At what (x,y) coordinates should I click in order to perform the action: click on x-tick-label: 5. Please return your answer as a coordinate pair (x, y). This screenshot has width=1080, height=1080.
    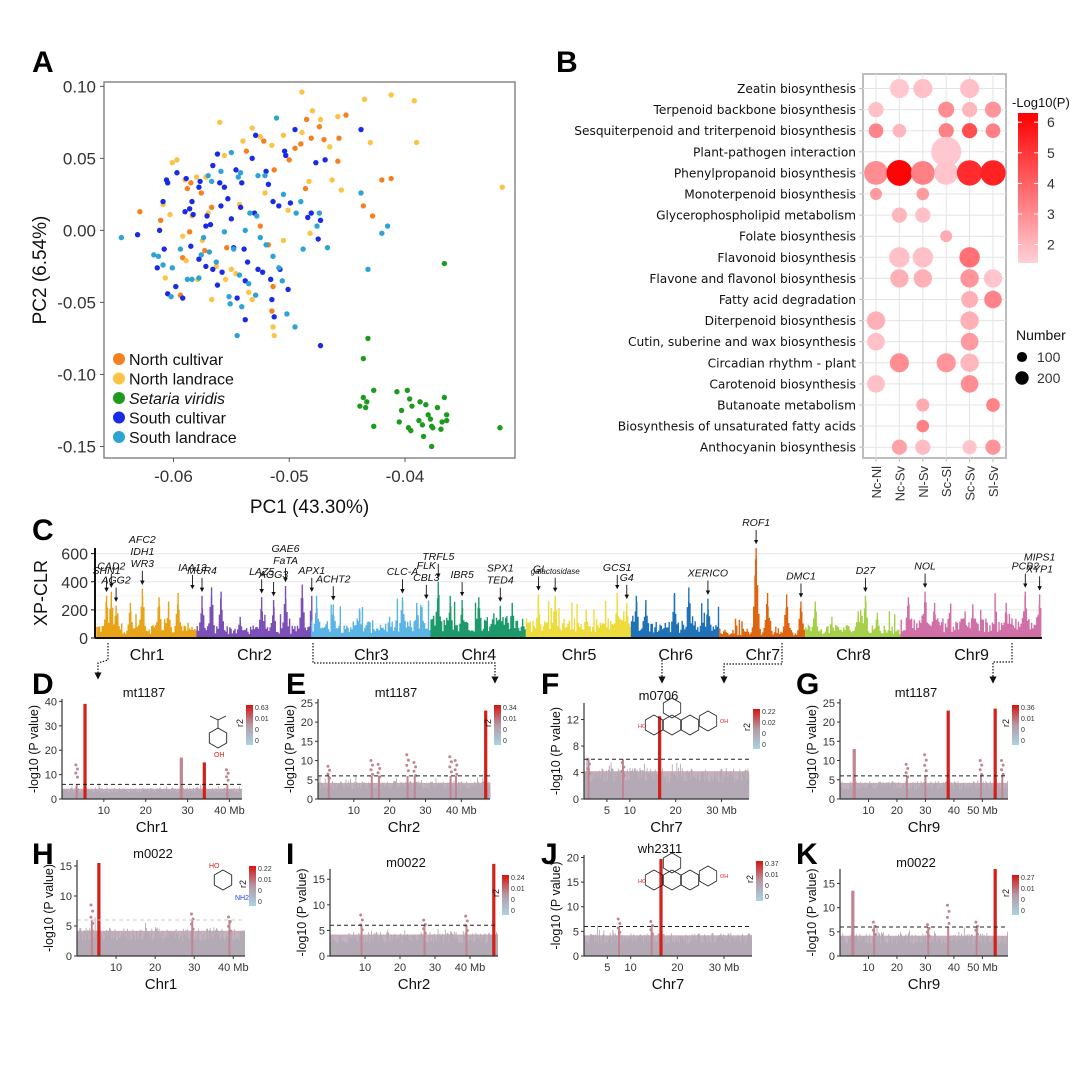
    Looking at the image, I should click on (607, 811).